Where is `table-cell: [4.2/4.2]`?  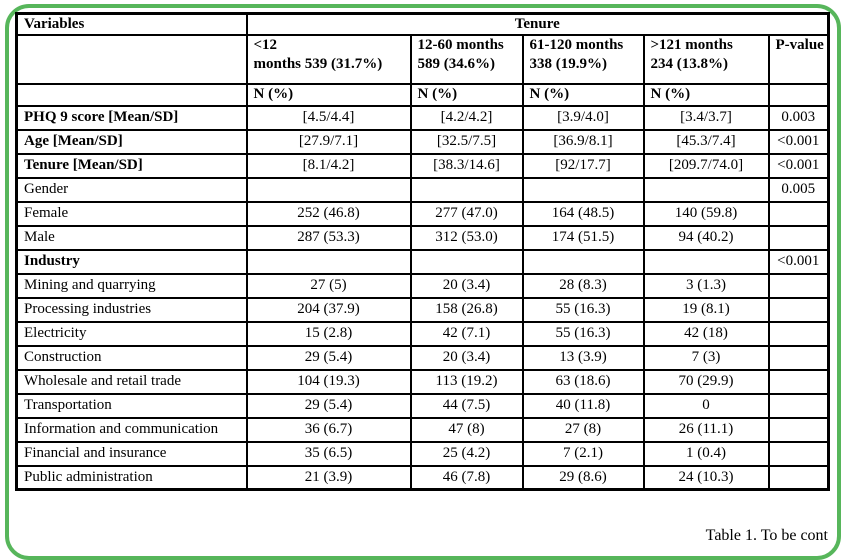 table-cell: [4.2/4.2] is located at coordinates (466, 117).